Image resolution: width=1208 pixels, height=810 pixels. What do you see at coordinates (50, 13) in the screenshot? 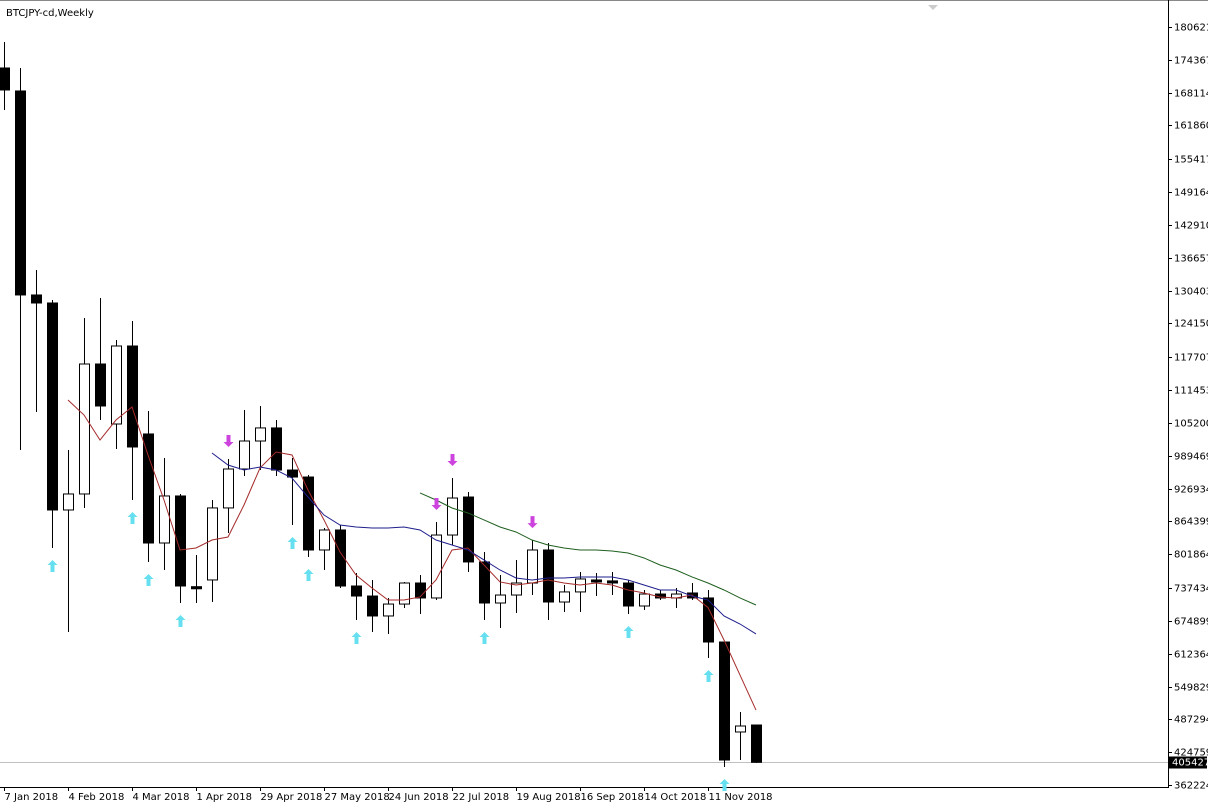
I see `chart-title: BTCJPY-cd,Weekly` at bounding box center [50, 13].